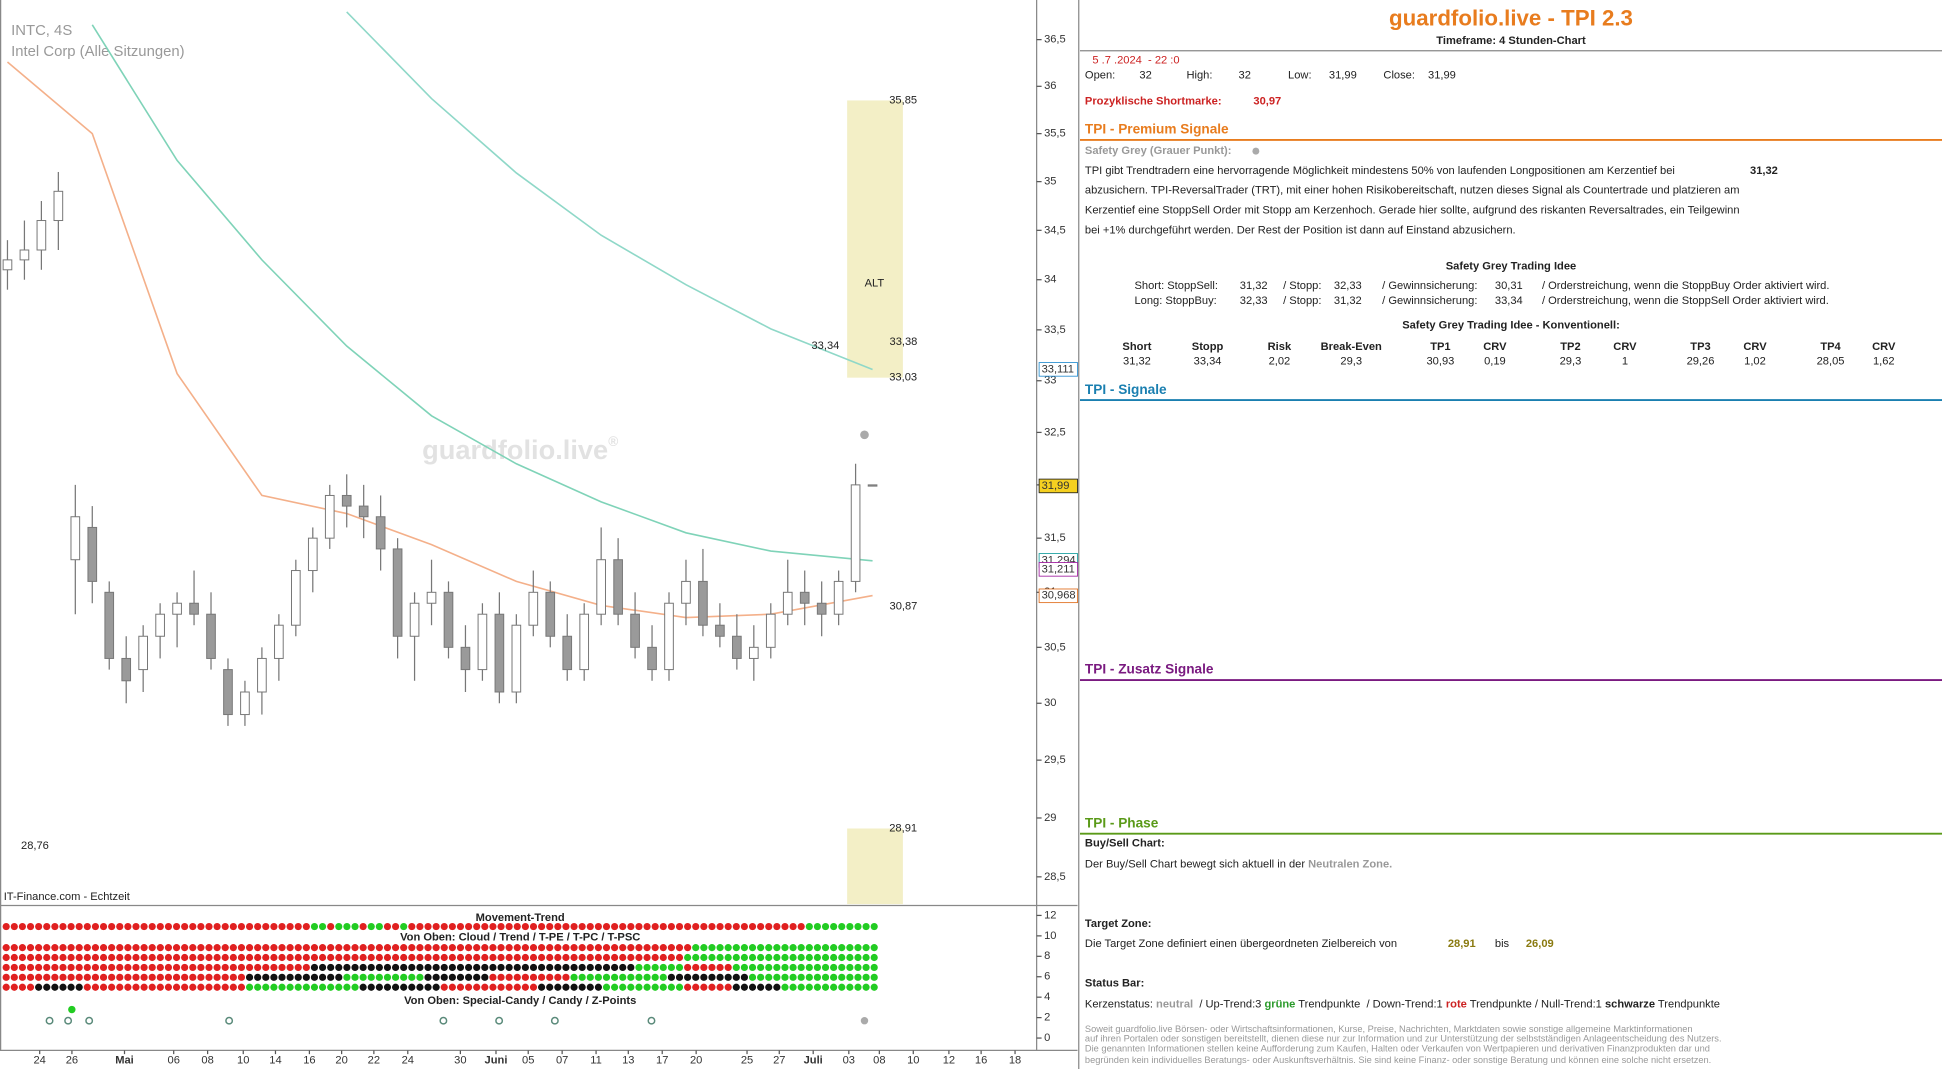 The height and width of the screenshot is (1069, 1942). What do you see at coordinates (1047, 977) in the screenshot?
I see `indicator-tick-label: 6` at bounding box center [1047, 977].